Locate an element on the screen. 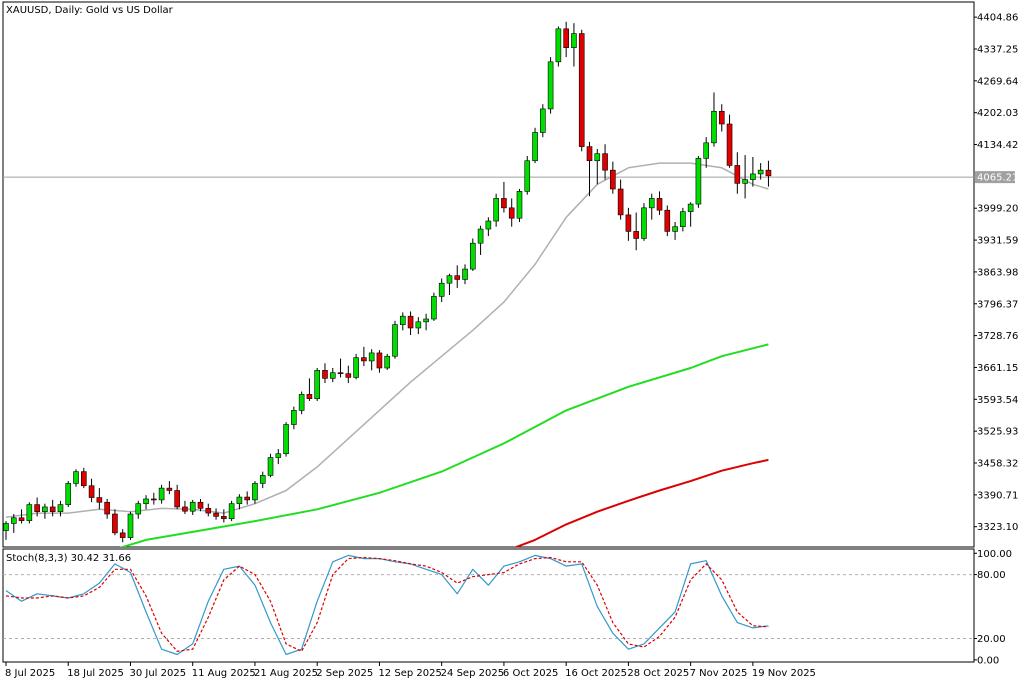  stochastic-tick-label: 100.00 is located at coordinates (994, 554).